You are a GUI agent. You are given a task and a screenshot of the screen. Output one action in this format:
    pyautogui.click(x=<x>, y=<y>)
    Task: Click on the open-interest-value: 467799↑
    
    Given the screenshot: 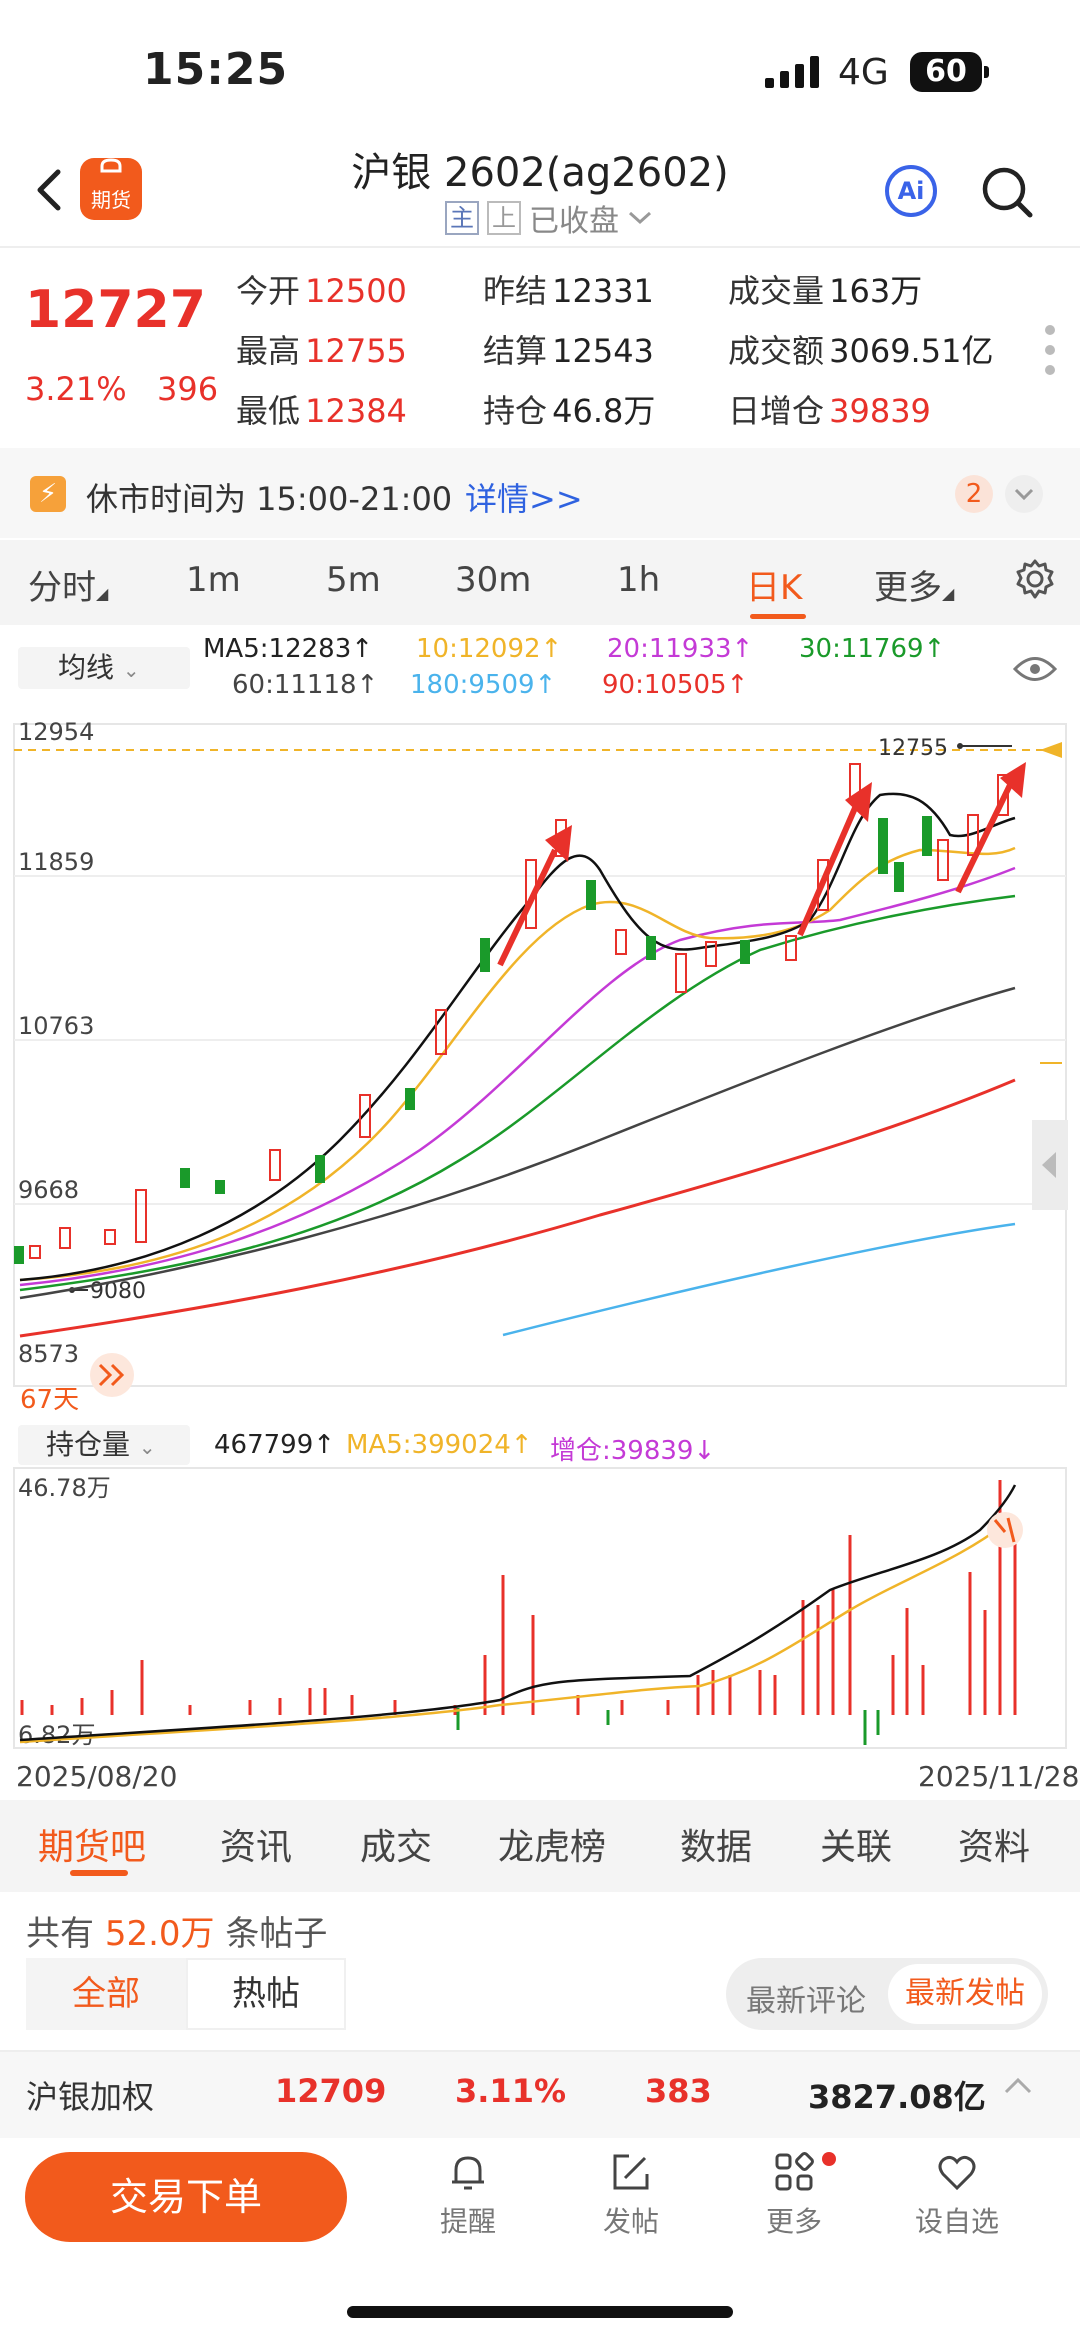 What is the action you would take?
    pyautogui.click(x=275, y=1445)
    